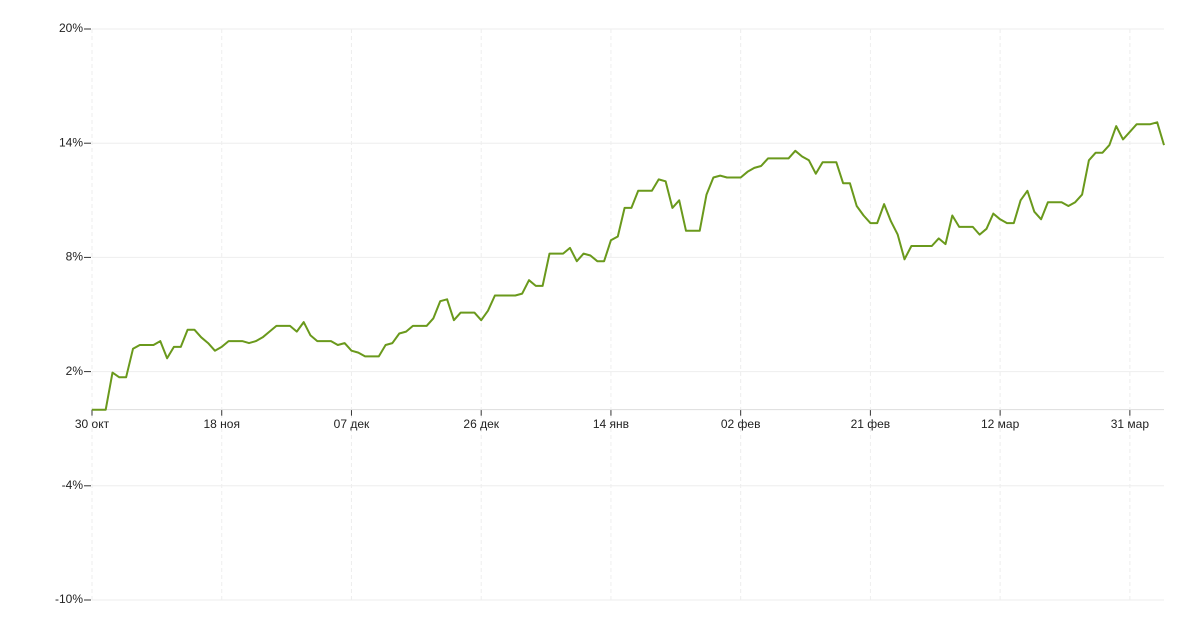 Image resolution: width=1200 pixels, height=630 pixels. Describe the element at coordinates (871, 424) in the screenshot. I see `x-tick-label: 21 фев` at that location.